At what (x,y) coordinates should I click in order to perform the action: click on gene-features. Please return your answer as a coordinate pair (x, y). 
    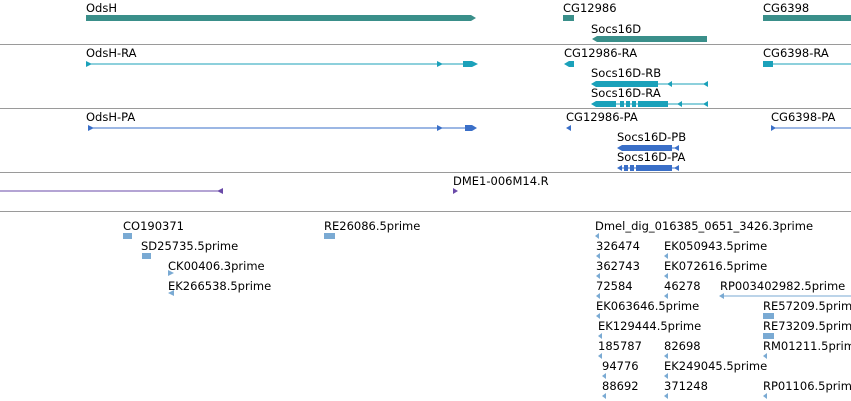
    Looking at the image, I should click on (468, 28).